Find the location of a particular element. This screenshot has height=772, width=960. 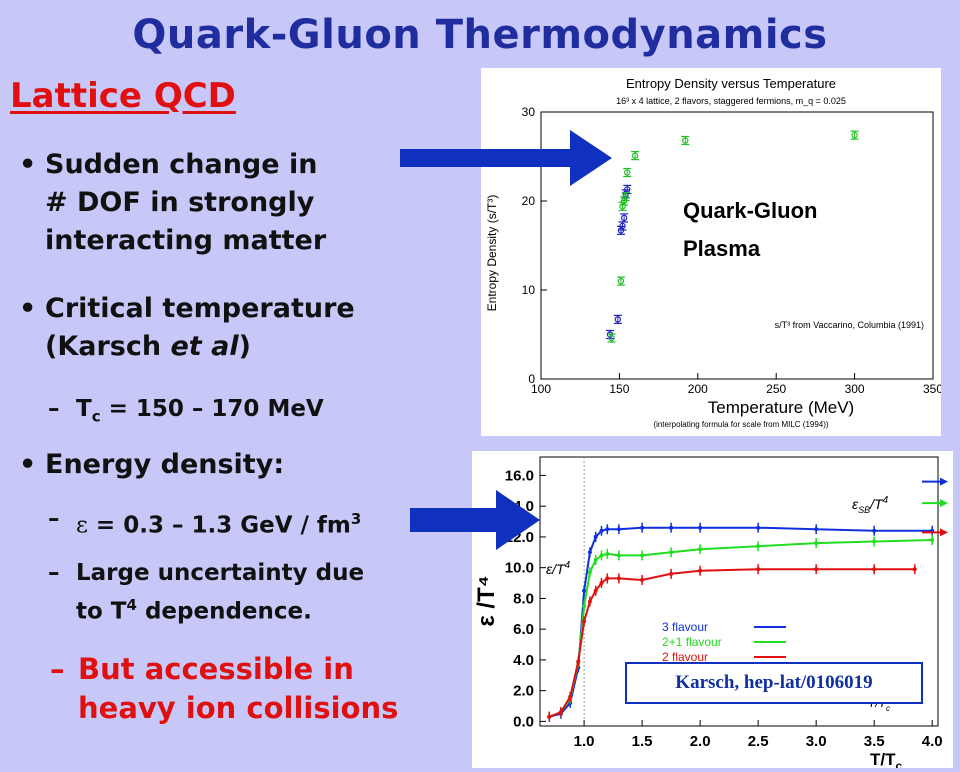

energy-y-tick-label: 4.0 is located at coordinates (523, 660).